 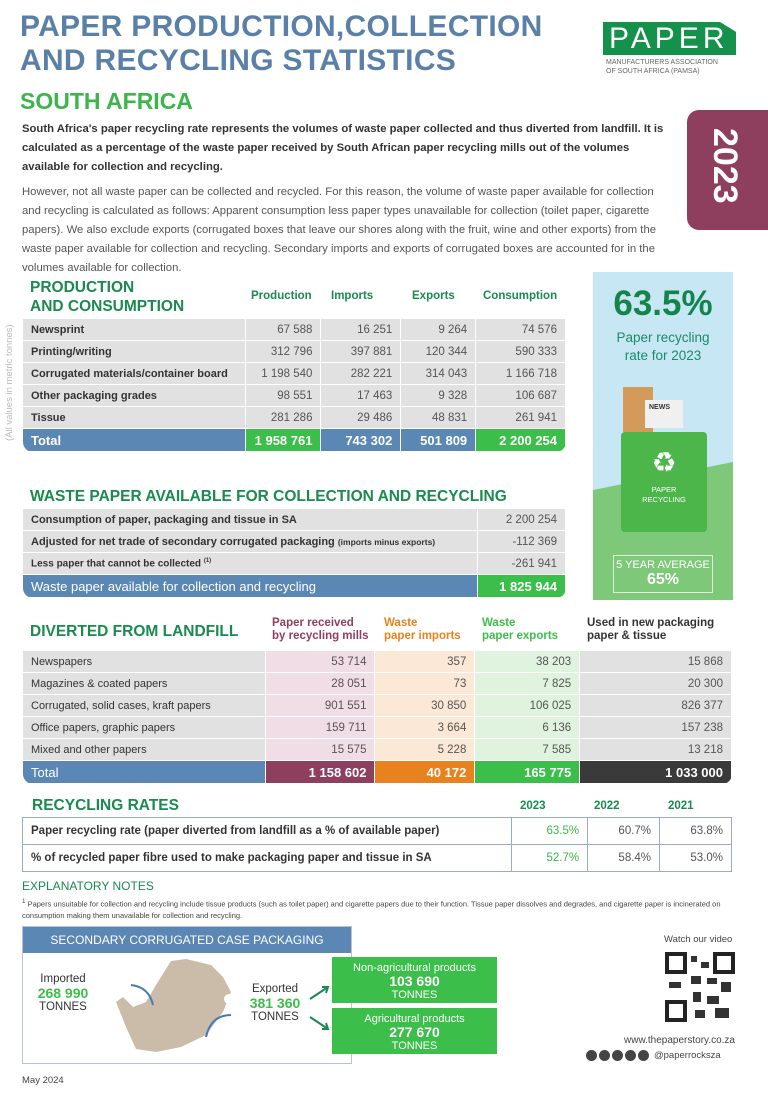 I want to click on year-2023: 2023, so click(x=533, y=806).